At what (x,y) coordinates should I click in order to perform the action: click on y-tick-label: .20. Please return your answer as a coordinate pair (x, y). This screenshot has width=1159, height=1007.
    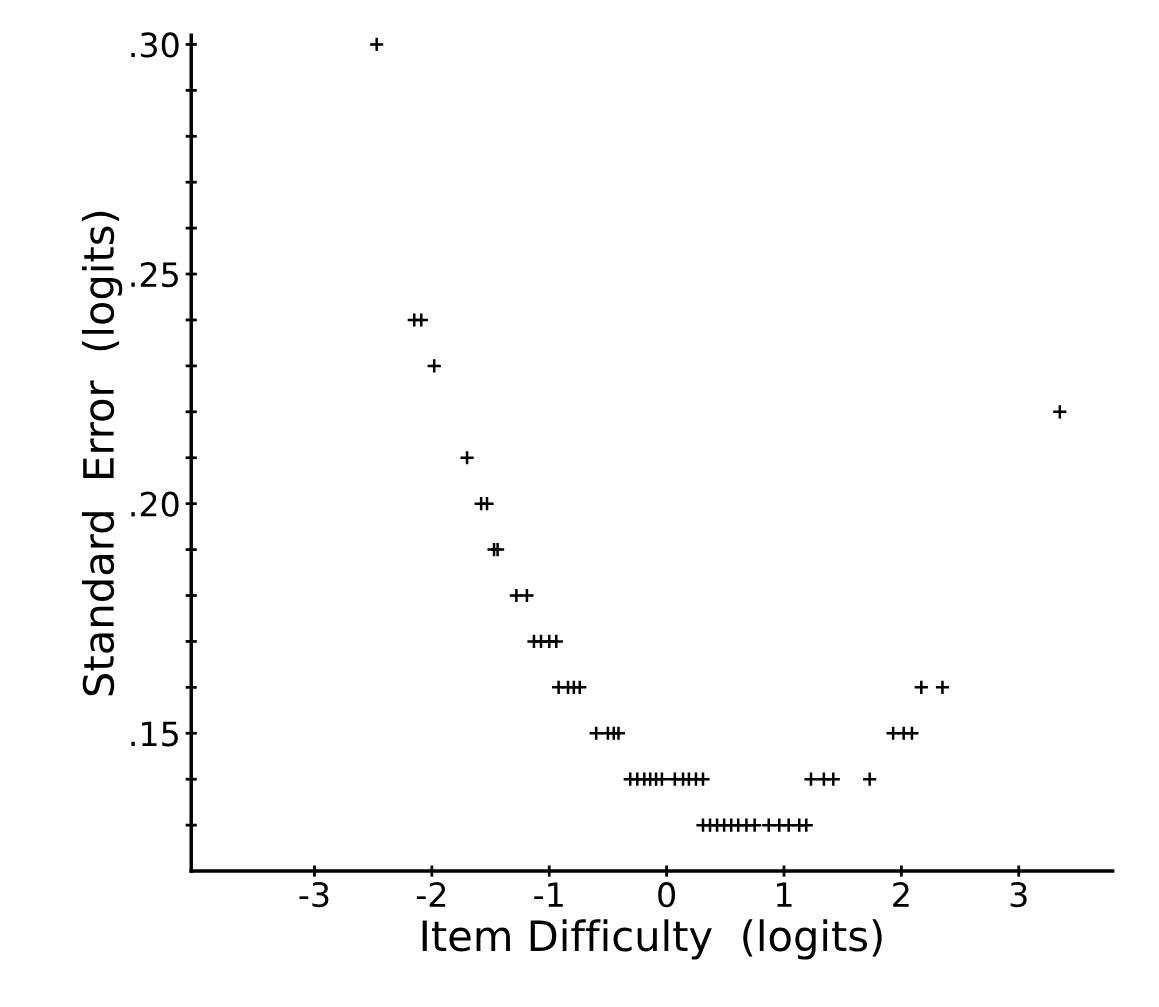
    Looking at the image, I should click on (155, 504).